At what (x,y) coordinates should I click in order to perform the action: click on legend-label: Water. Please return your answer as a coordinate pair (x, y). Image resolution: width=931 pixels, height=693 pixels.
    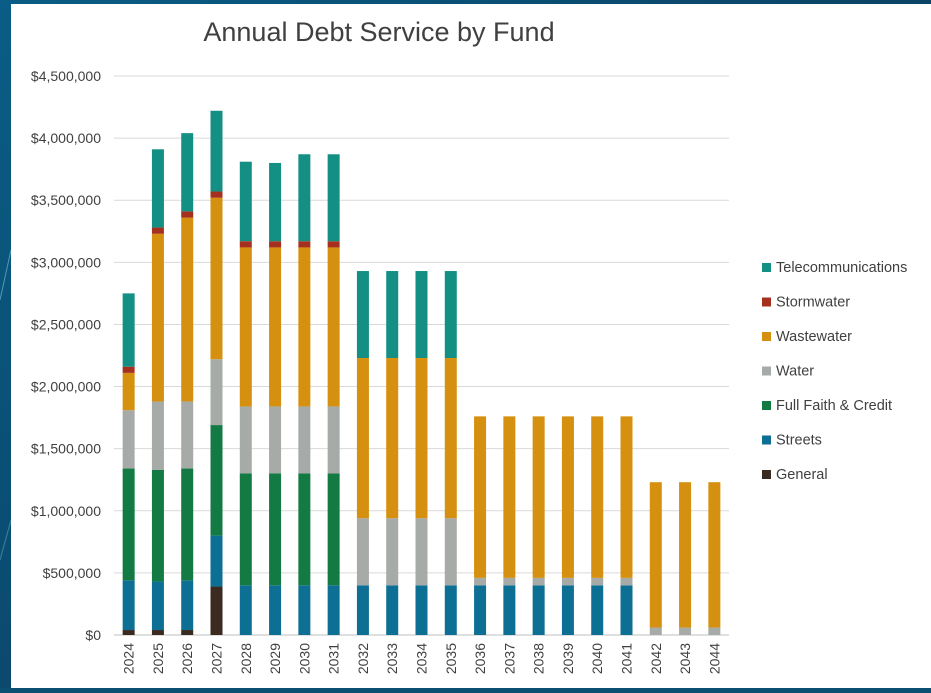
    Looking at the image, I should click on (795, 372).